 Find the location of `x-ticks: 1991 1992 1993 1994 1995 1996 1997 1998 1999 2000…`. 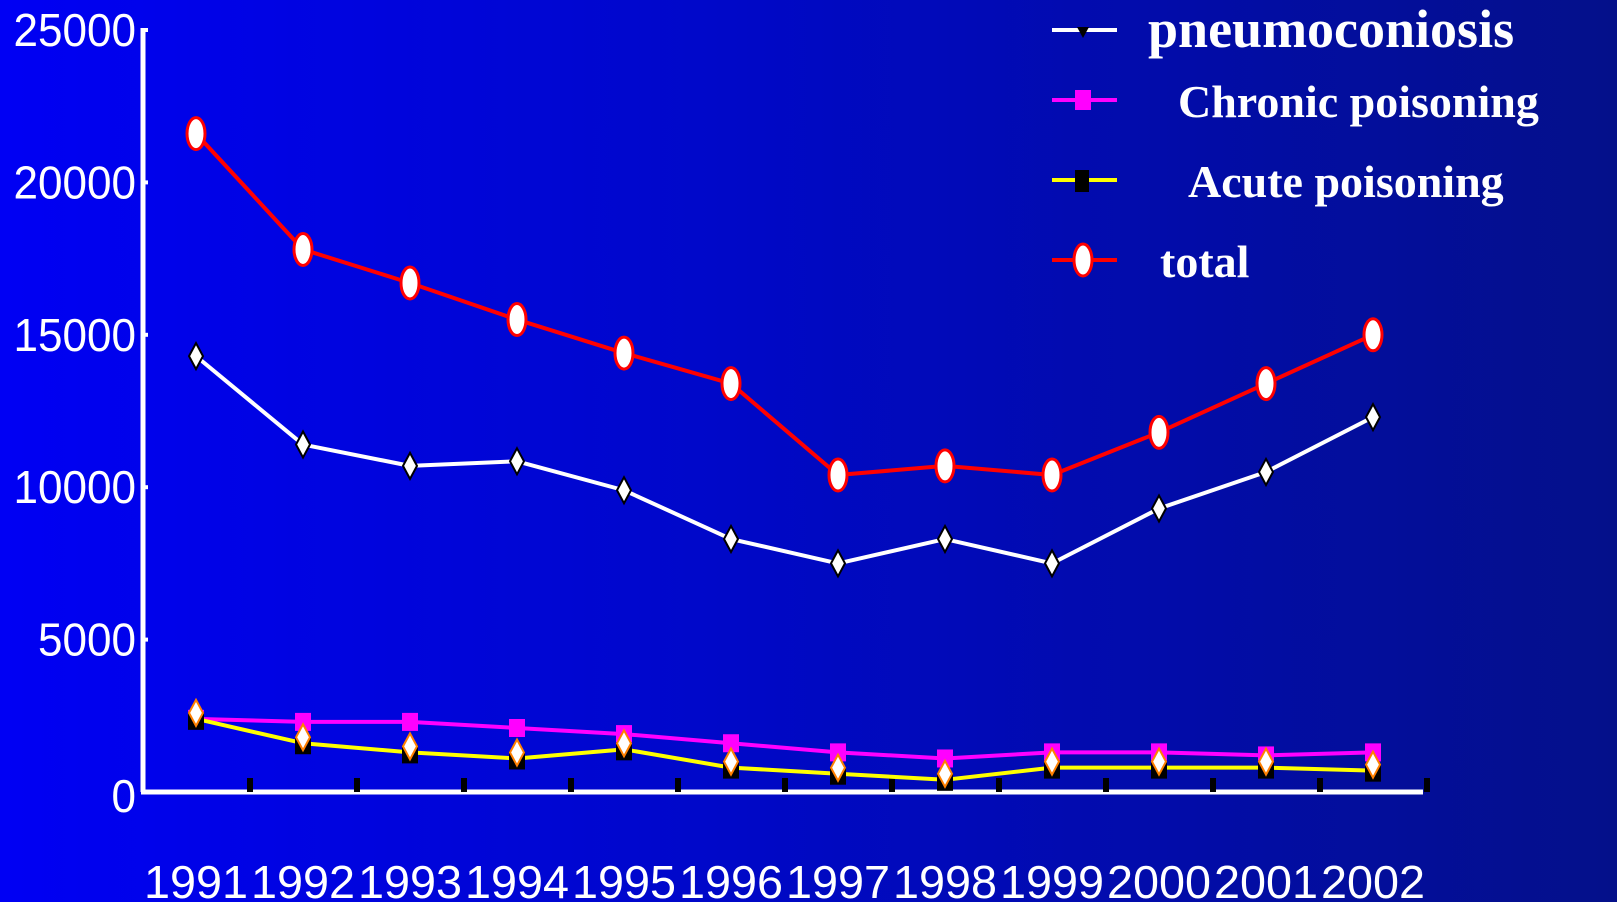

x-ticks: 1991 1992 1993 1994 1995 1996 1997 1998 1999 2000… is located at coordinates (787, 840).